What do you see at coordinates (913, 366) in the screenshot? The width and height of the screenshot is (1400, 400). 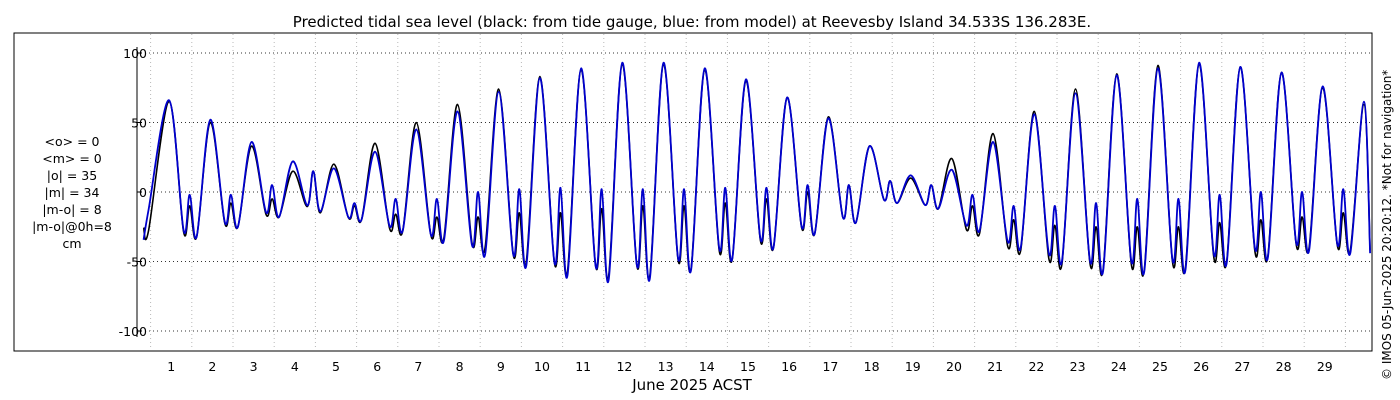 I see `x-tick-label: 19` at bounding box center [913, 366].